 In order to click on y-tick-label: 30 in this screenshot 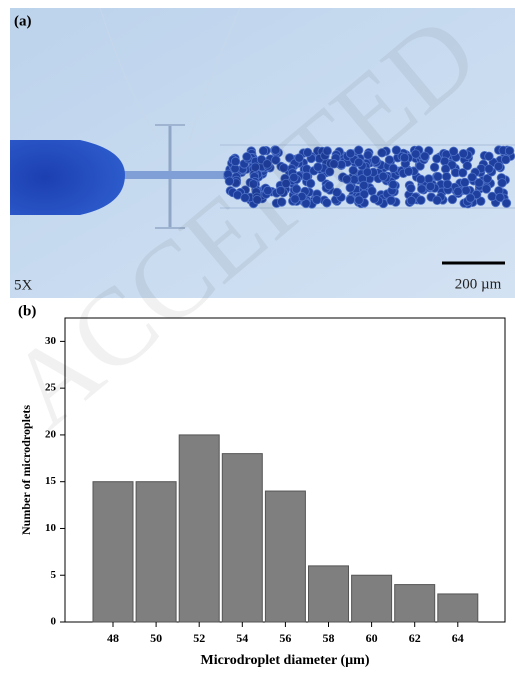, I will do `click(51, 341)`.